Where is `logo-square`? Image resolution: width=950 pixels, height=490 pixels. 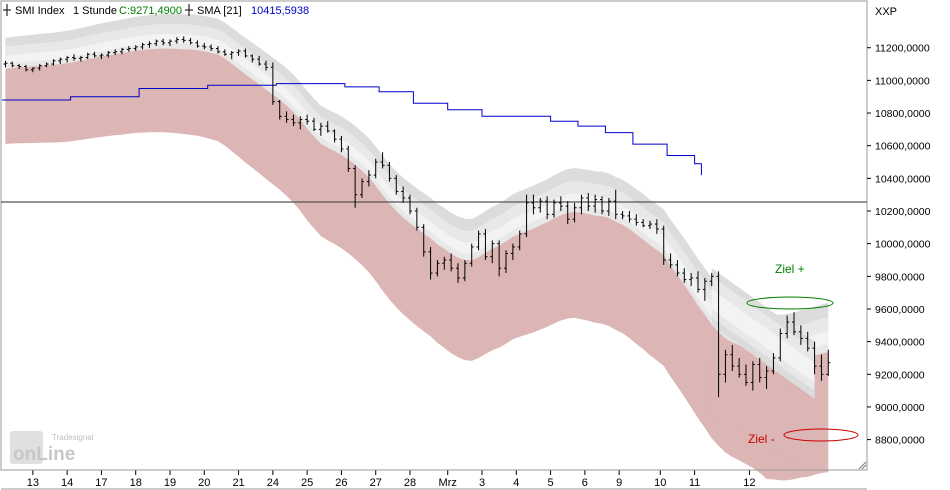 logo-square is located at coordinates (26, 447).